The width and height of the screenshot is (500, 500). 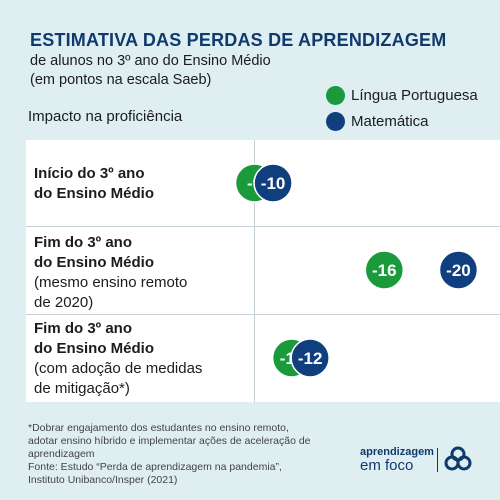 What do you see at coordinates (121, 80) in the screenshot?
I see `subtitle-line: (em pontos na escala Saeb)` at bounding box center [121, 80].